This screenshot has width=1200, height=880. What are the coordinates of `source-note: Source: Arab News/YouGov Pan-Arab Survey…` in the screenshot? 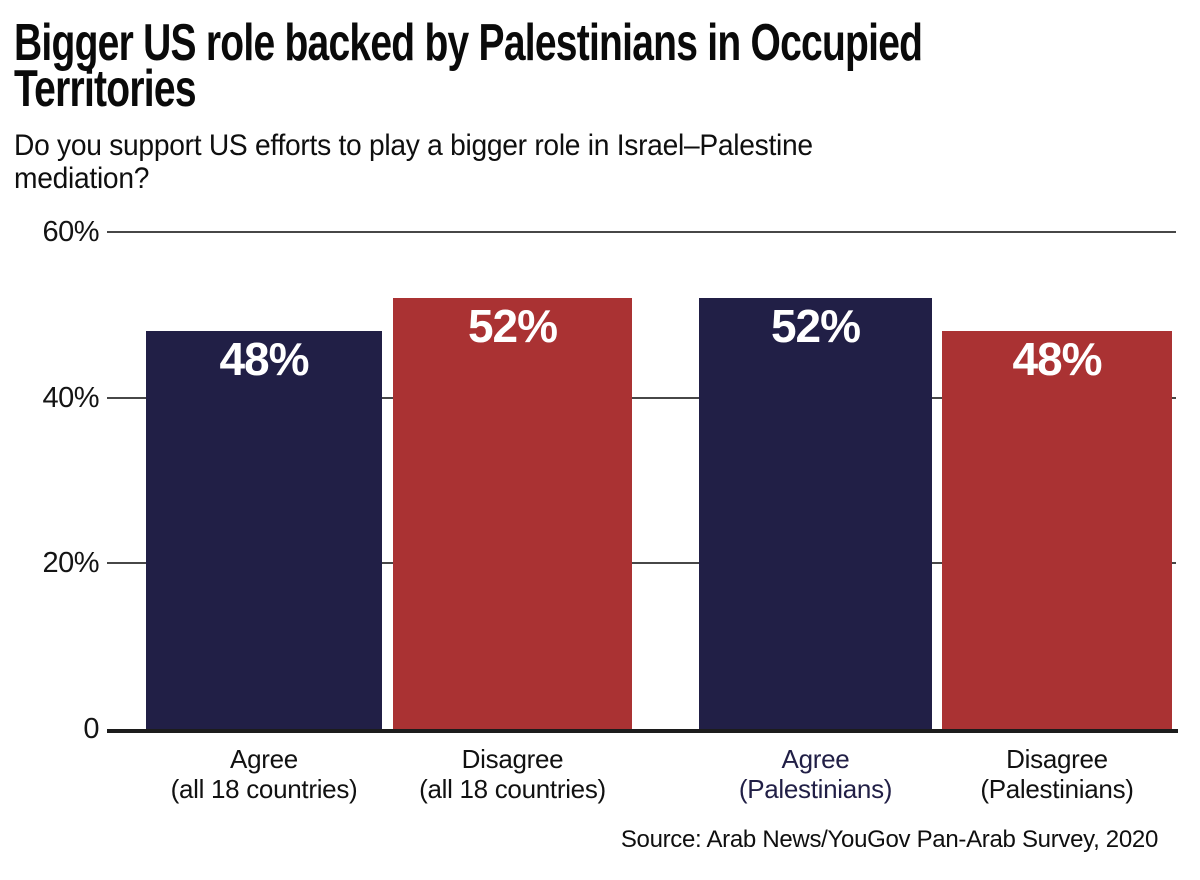 It's located at (889, 839).